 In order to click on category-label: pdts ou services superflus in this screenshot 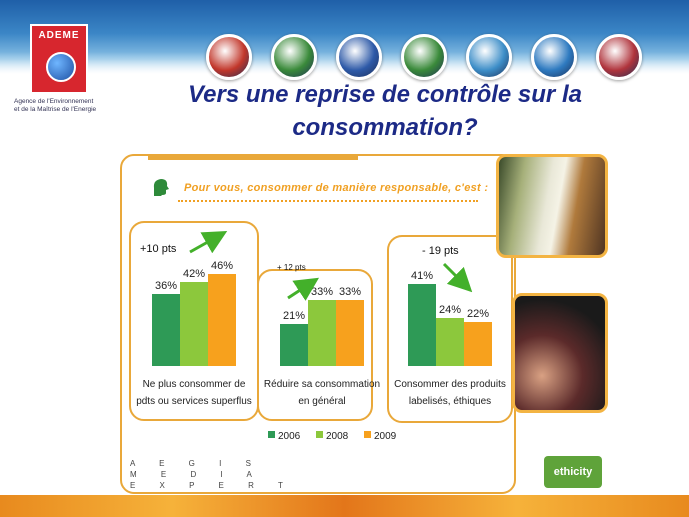, I will do `click(194, 401)`.